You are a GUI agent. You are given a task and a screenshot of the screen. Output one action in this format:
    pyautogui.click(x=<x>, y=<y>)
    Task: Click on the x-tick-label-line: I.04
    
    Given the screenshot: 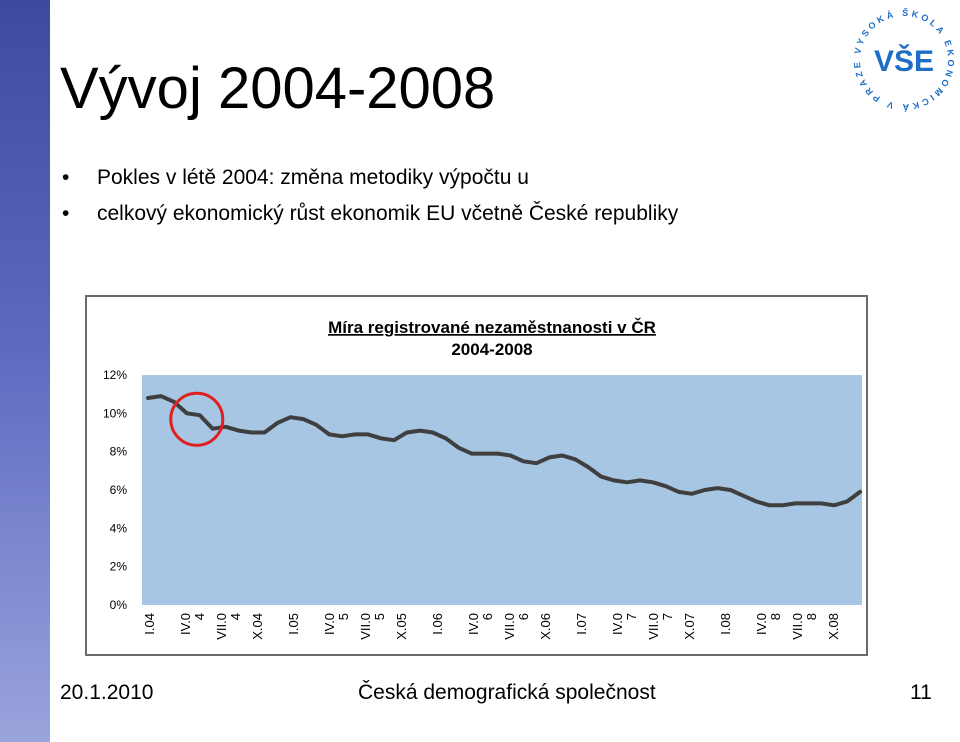 What is the action you would take?
    pyautogui.click(x=149, y=624)
    